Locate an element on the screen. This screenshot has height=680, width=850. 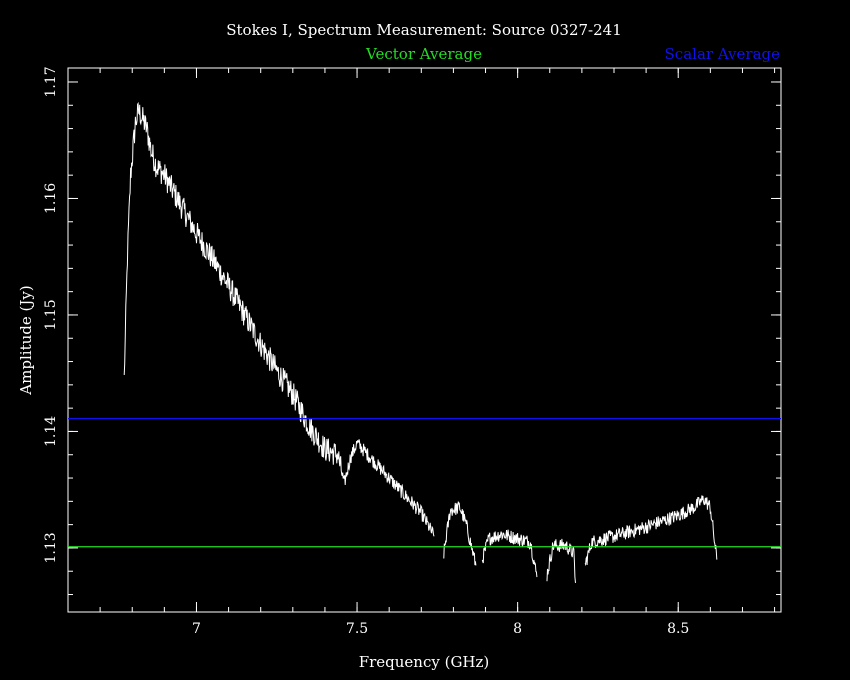
x-tick-label: 8.5 is located at coordinates (678, 629).